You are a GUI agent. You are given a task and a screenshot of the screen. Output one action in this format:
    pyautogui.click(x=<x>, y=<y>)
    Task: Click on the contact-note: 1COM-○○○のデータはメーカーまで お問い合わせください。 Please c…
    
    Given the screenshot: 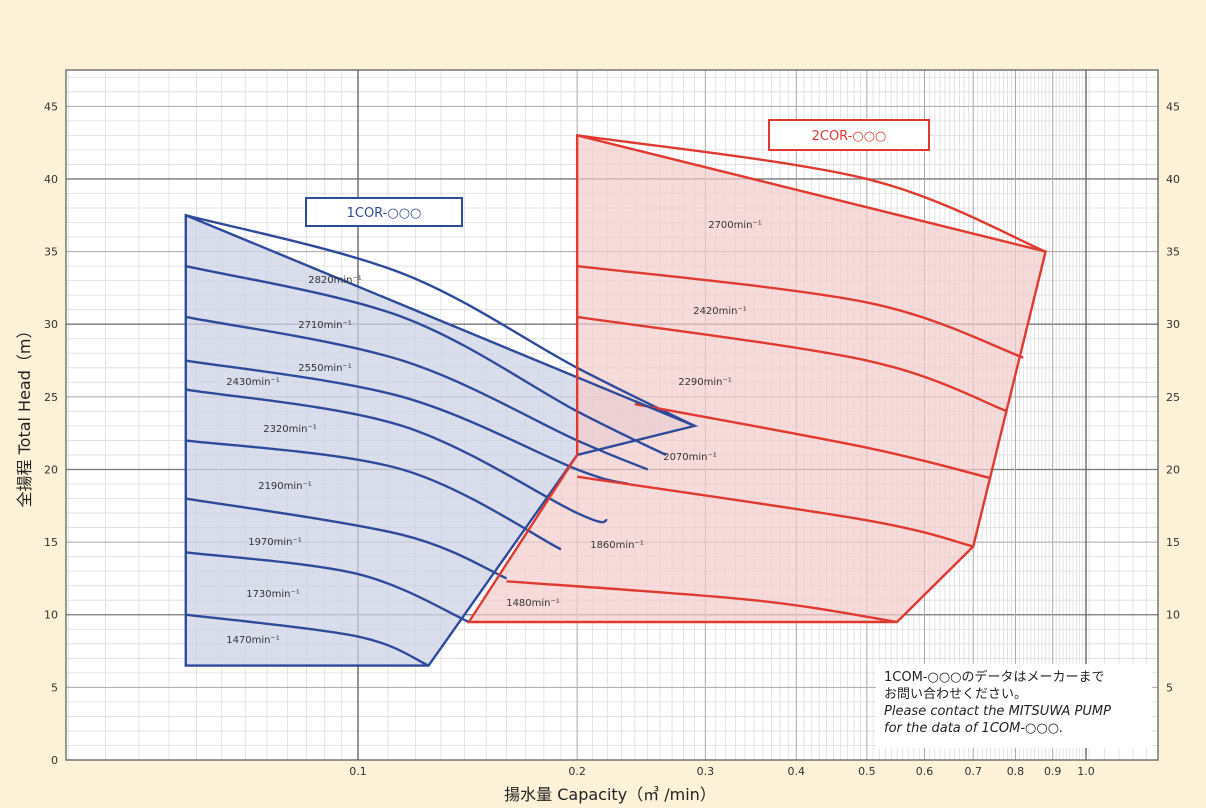 What is the action you would take?
    pyautogui.click(x=1014, y=706)
    